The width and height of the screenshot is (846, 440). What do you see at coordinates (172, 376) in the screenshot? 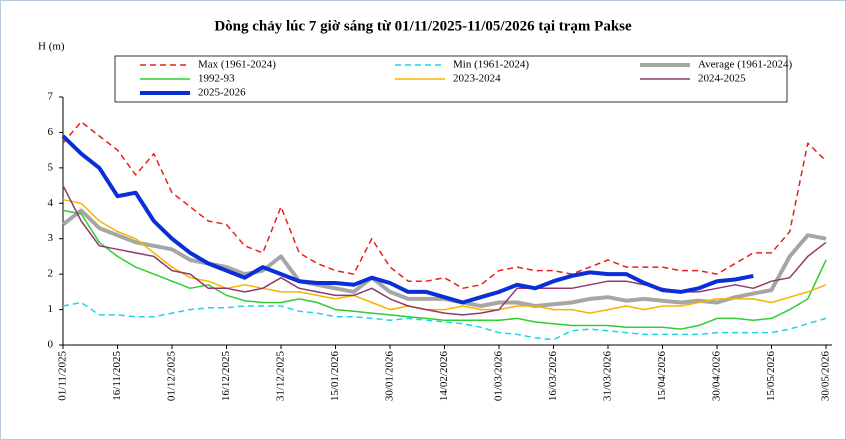
I see `x-tick-label: 01/12/2025` at bounding box center [172, 376].